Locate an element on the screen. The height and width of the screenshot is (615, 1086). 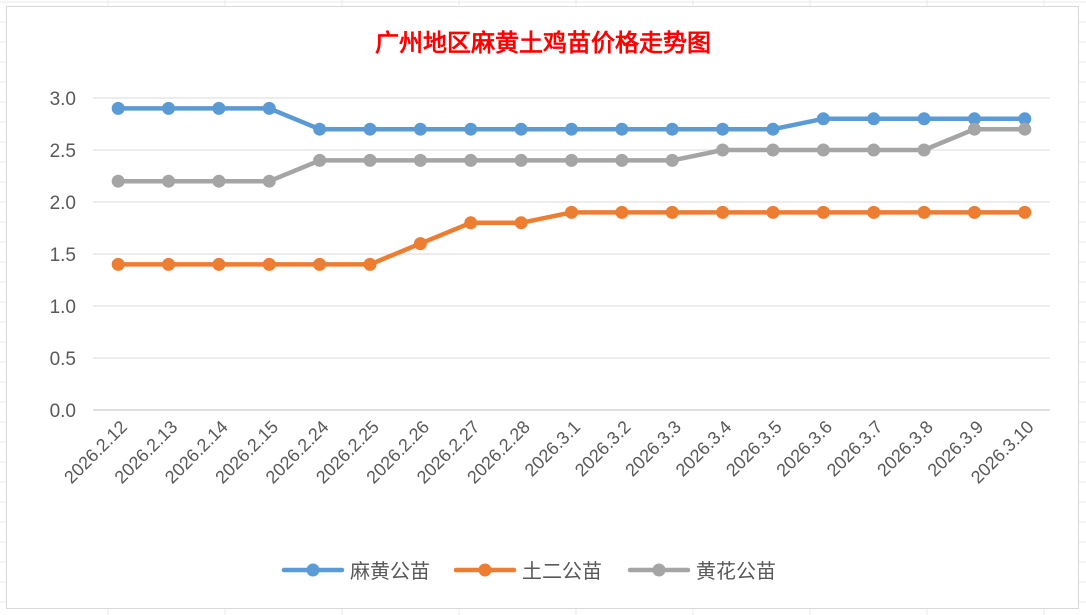
legend-label: 麻黄公苗 is located at coordinates (390, 571).